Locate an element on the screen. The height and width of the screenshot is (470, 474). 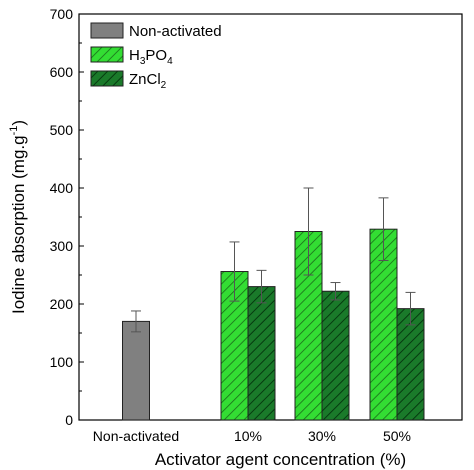
legend-label: Non-activated is located at coordinates (175, 31).